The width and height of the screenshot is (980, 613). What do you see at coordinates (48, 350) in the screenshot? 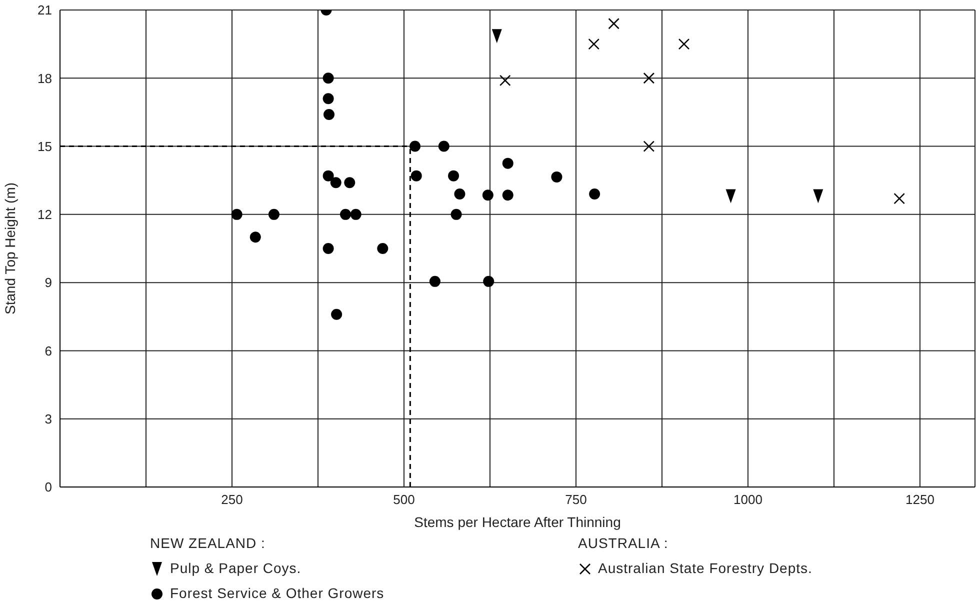
I see `y-tick-label: 6` at bounding box center [48, 350].